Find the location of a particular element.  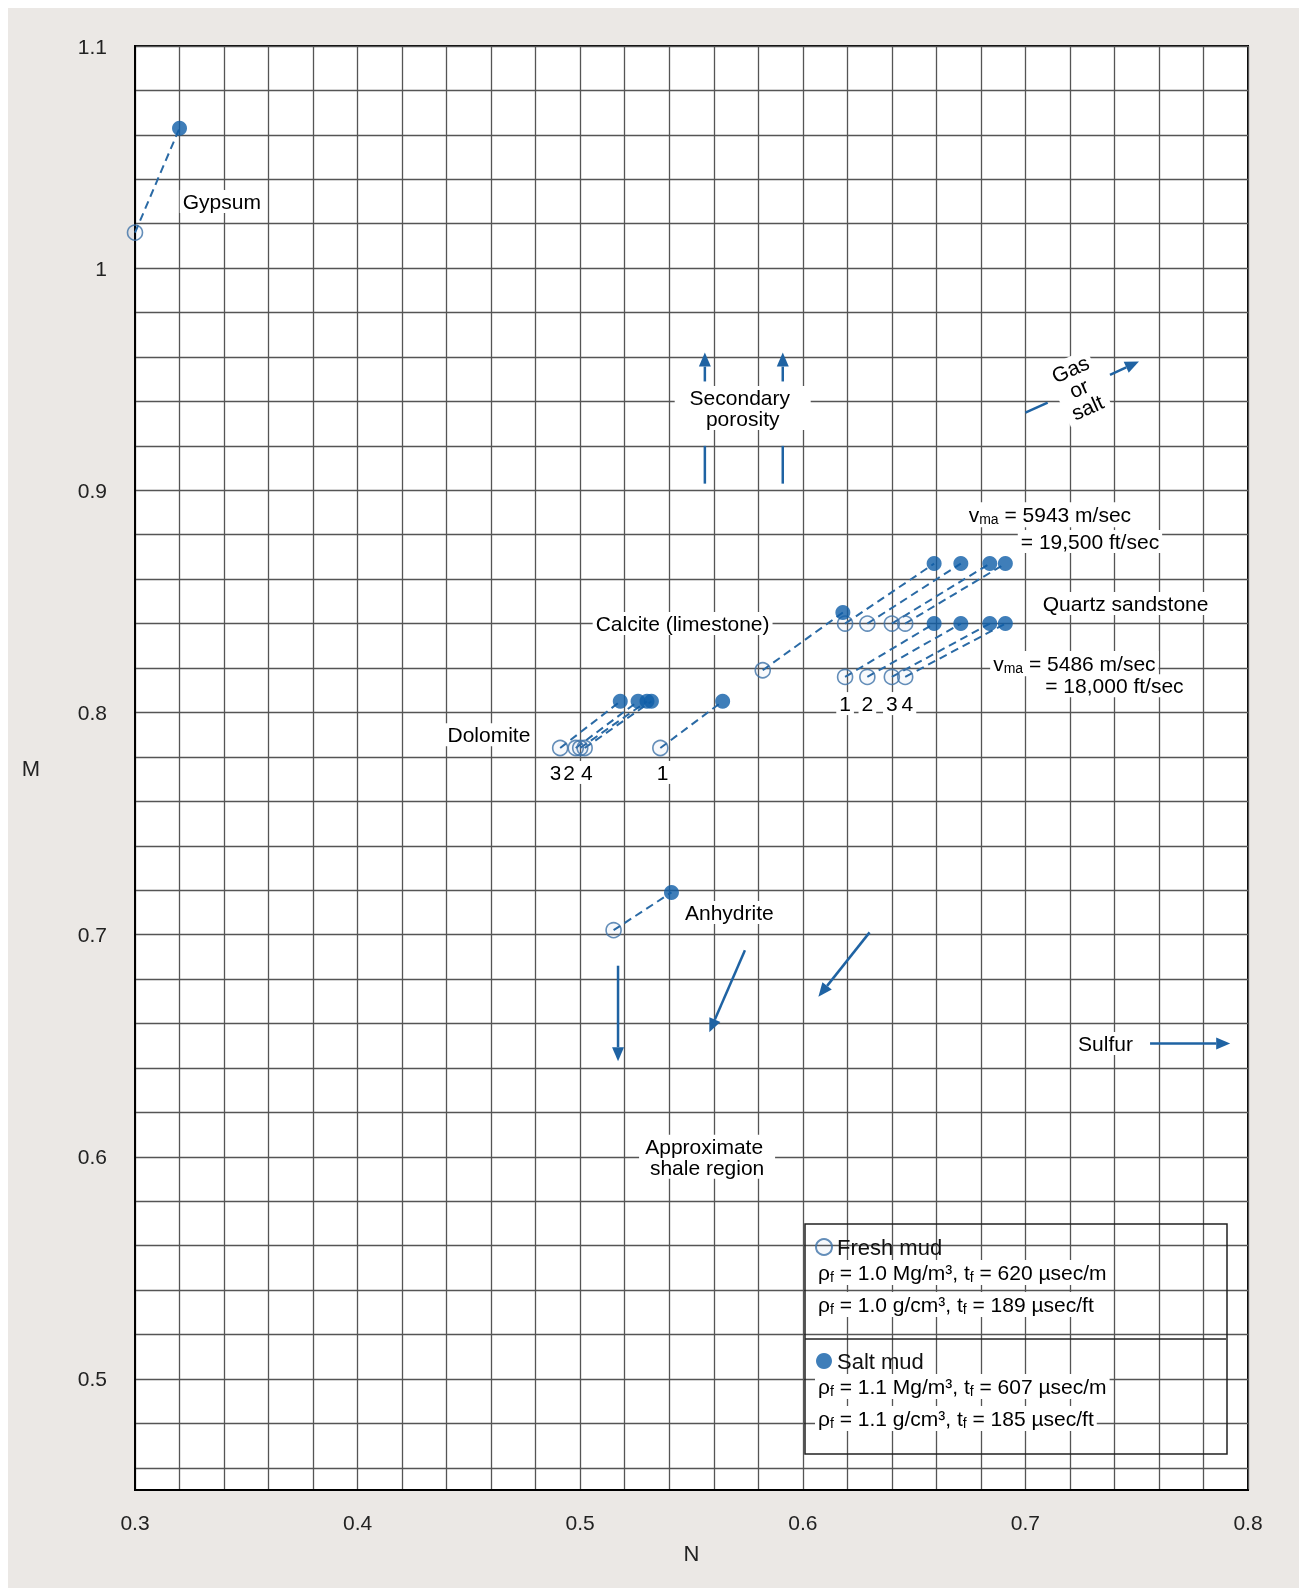

annotation: Gypsum is located at coordinates (221, 202).